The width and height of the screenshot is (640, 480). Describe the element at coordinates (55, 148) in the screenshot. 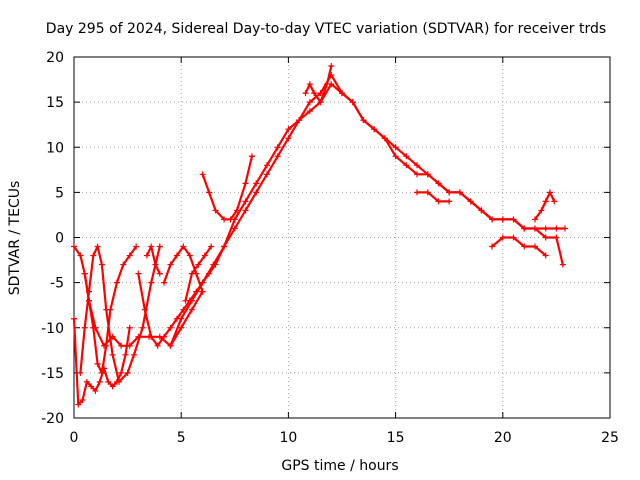

I see `y-tick-label: 10` at that location.